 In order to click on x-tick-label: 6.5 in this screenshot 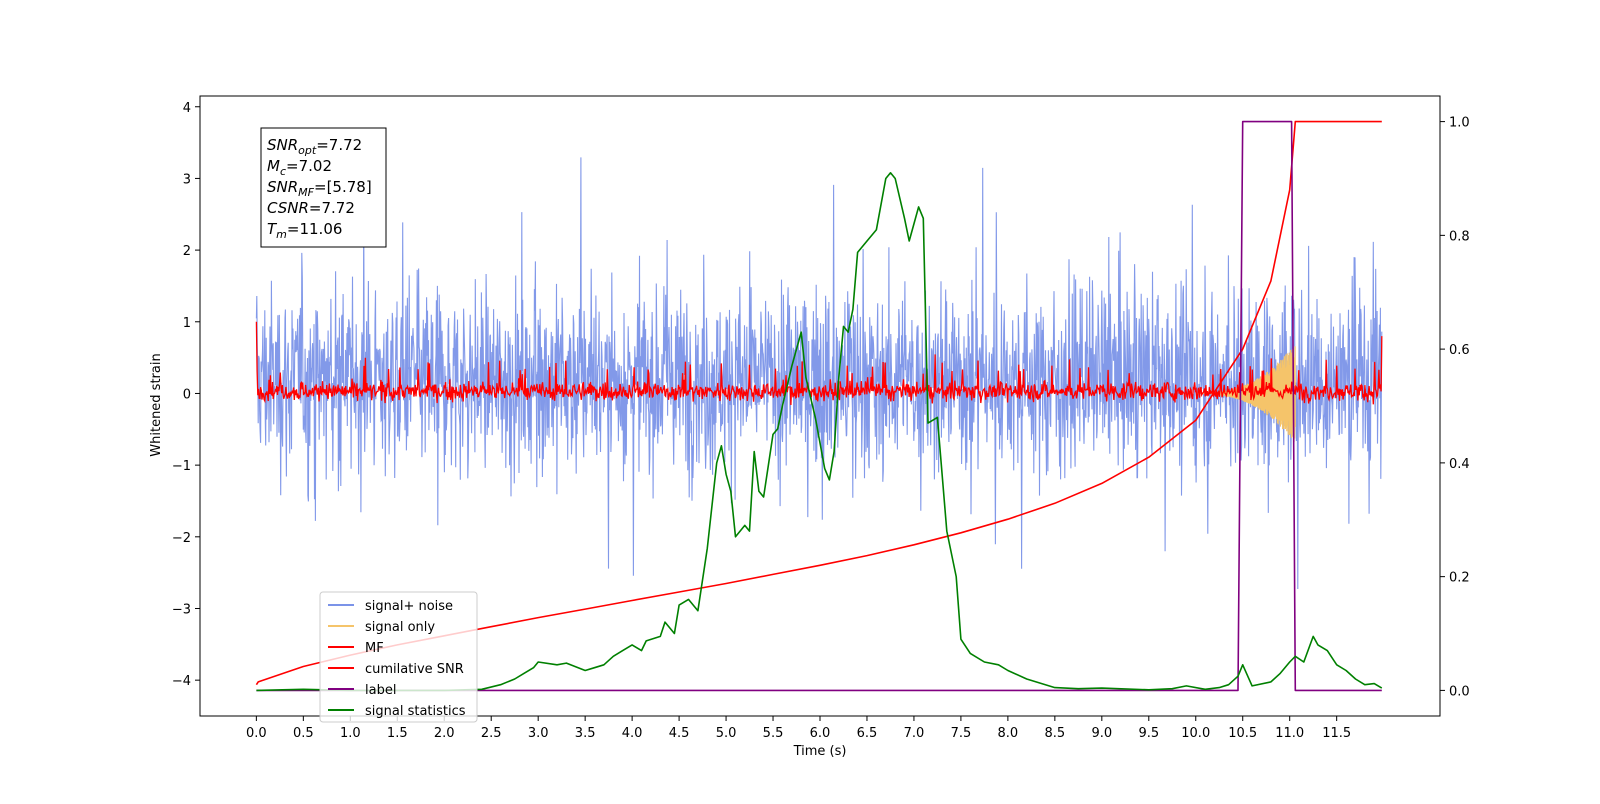, I will do `click(867, 733)`.